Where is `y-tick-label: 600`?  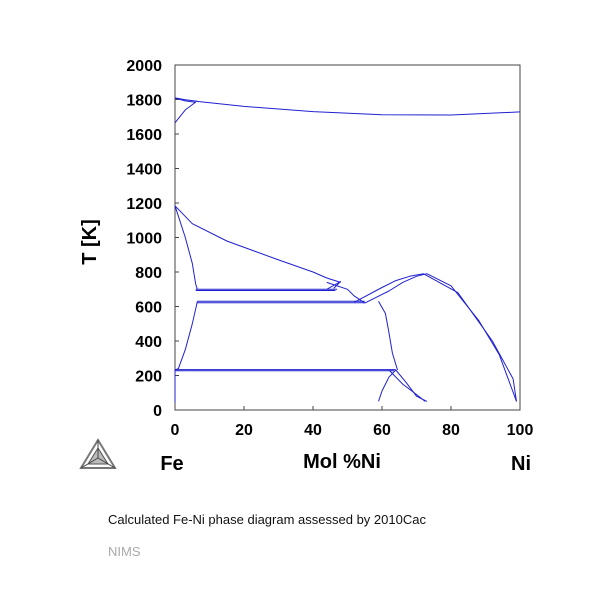 y-tick-label: 600 is located at coordinates (148, 308).